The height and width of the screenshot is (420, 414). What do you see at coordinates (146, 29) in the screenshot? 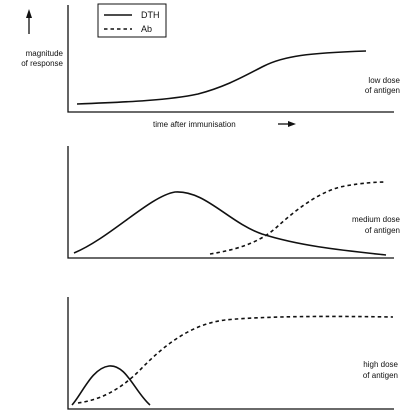
I see `legend-ab-label: Ab` at bounding box center [146, 29].